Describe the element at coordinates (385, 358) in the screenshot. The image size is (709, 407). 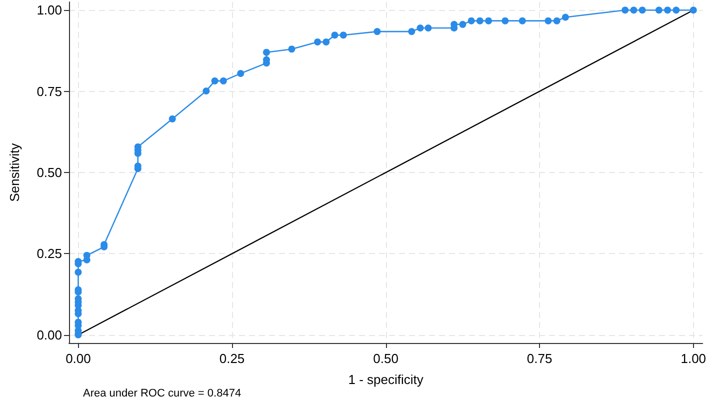
I see `x-tick-label: 0.50` at that location.